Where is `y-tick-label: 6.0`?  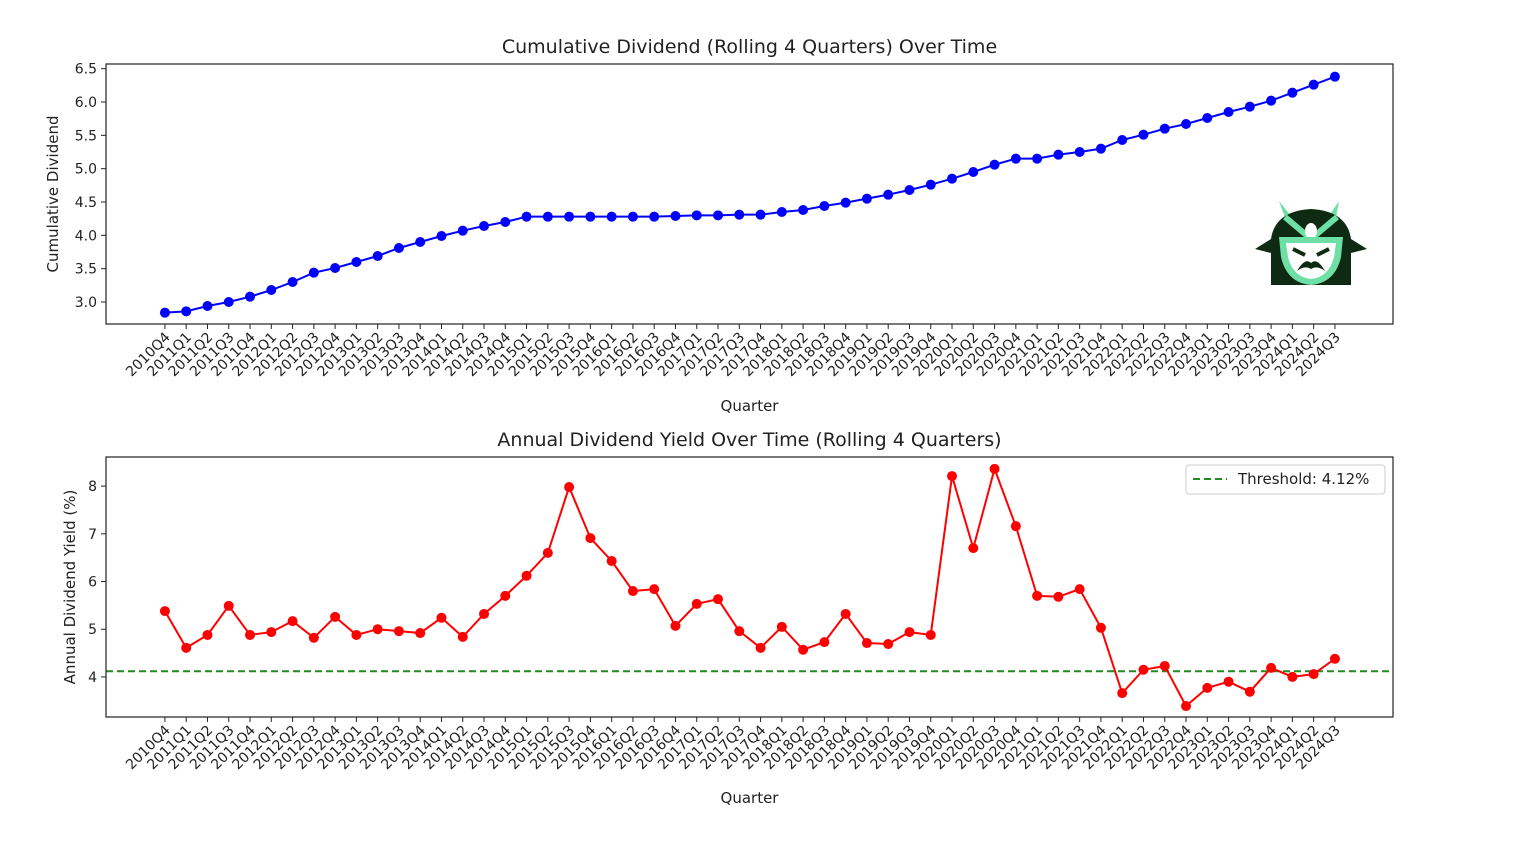 y-tick-label: 6.0 is located at coordinates (86, 103).